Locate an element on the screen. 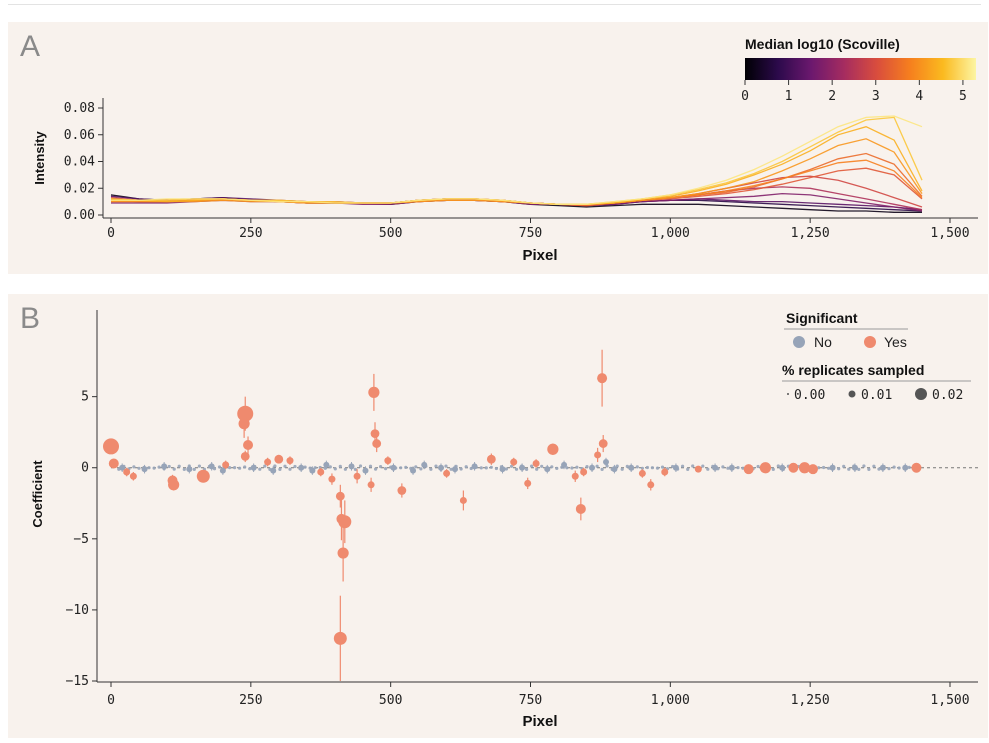  colorbar-gradient is located at coordinates (860, 69).